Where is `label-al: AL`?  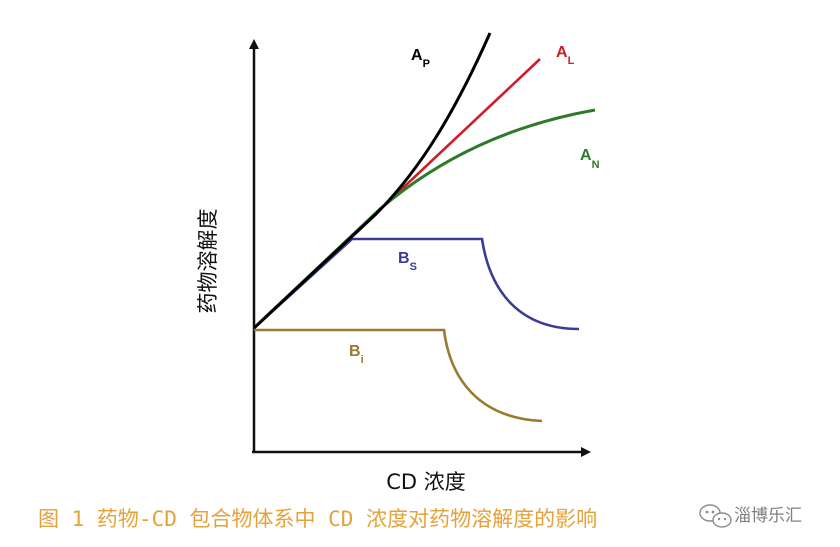 label-al: AL is located at coordinates (565, 55).